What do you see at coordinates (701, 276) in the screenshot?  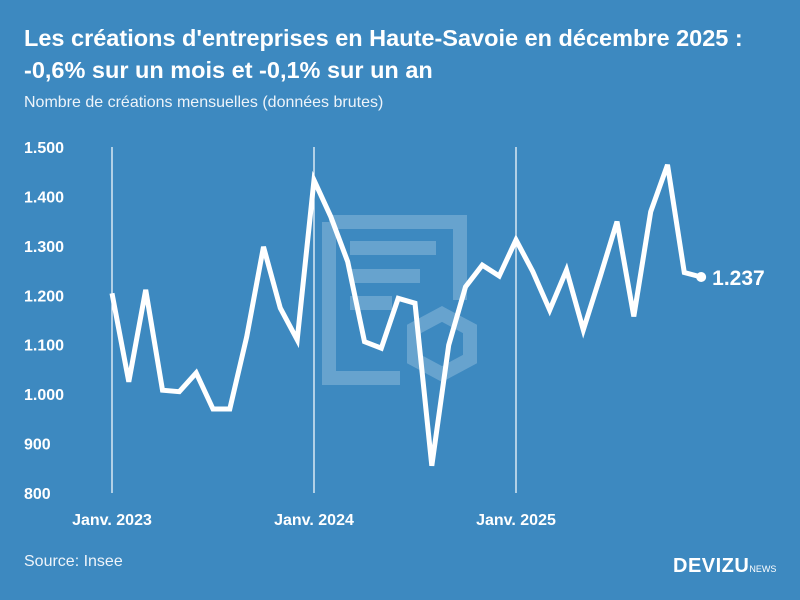 I see `last-point-marker` at bounding box center [701, 276].